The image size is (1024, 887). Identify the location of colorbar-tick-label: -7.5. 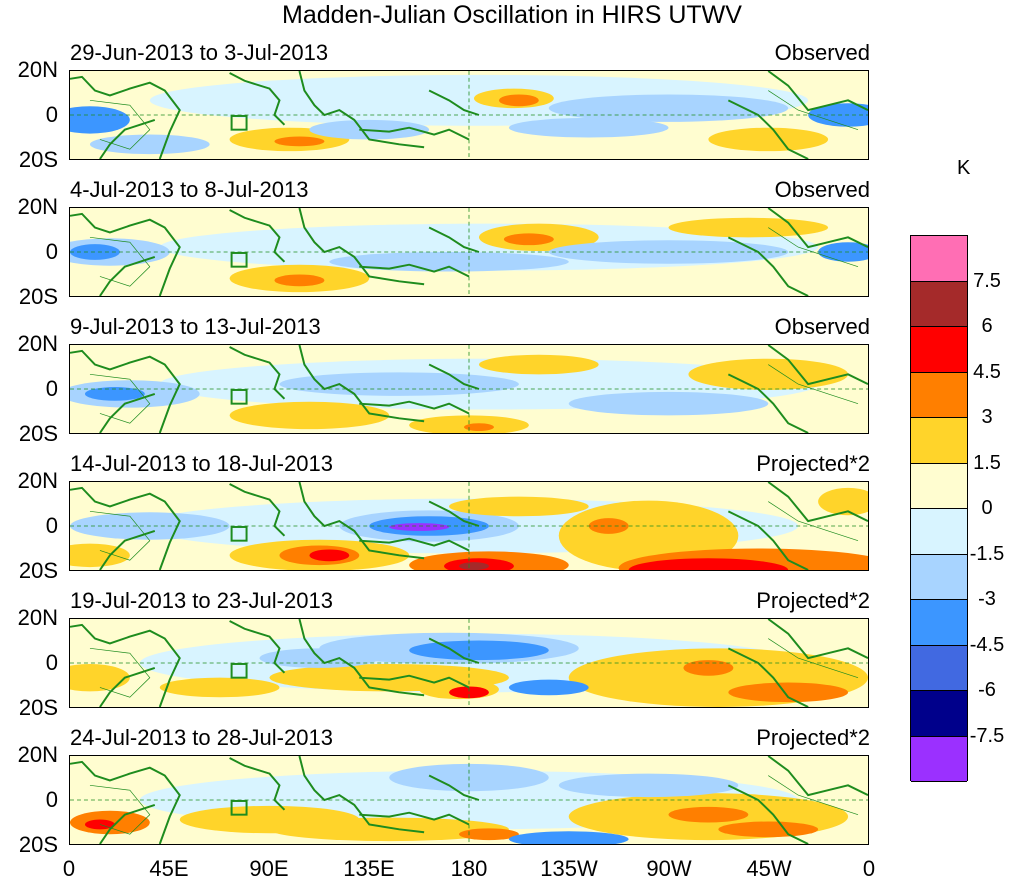
(987, 735).